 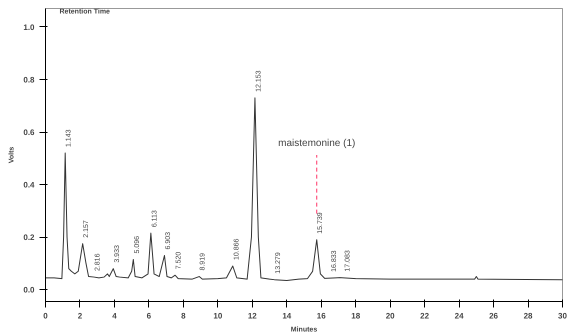 What do you see at coordinates (45, 316) in the screenshot?
I see `x-tick-label: 0` at bounding box center [45, 316].